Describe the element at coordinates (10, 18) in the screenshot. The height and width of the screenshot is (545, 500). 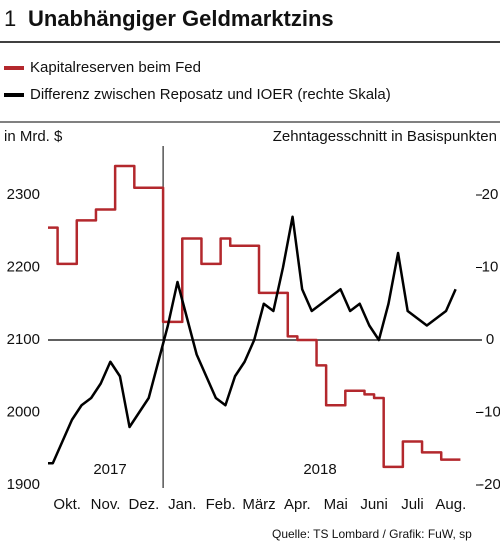
I see `chart-number: 1` at that location.